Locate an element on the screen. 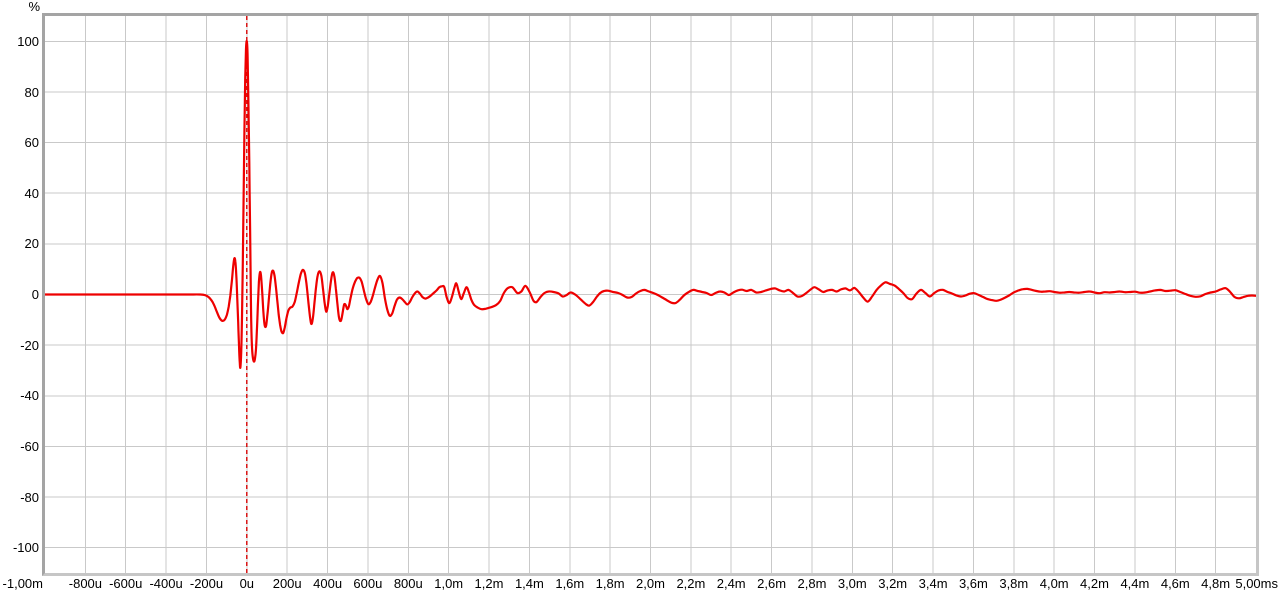 The width and height of the screenshot is (1280, 594). y-tick-label: -100 is located at coordinates (25, 548).